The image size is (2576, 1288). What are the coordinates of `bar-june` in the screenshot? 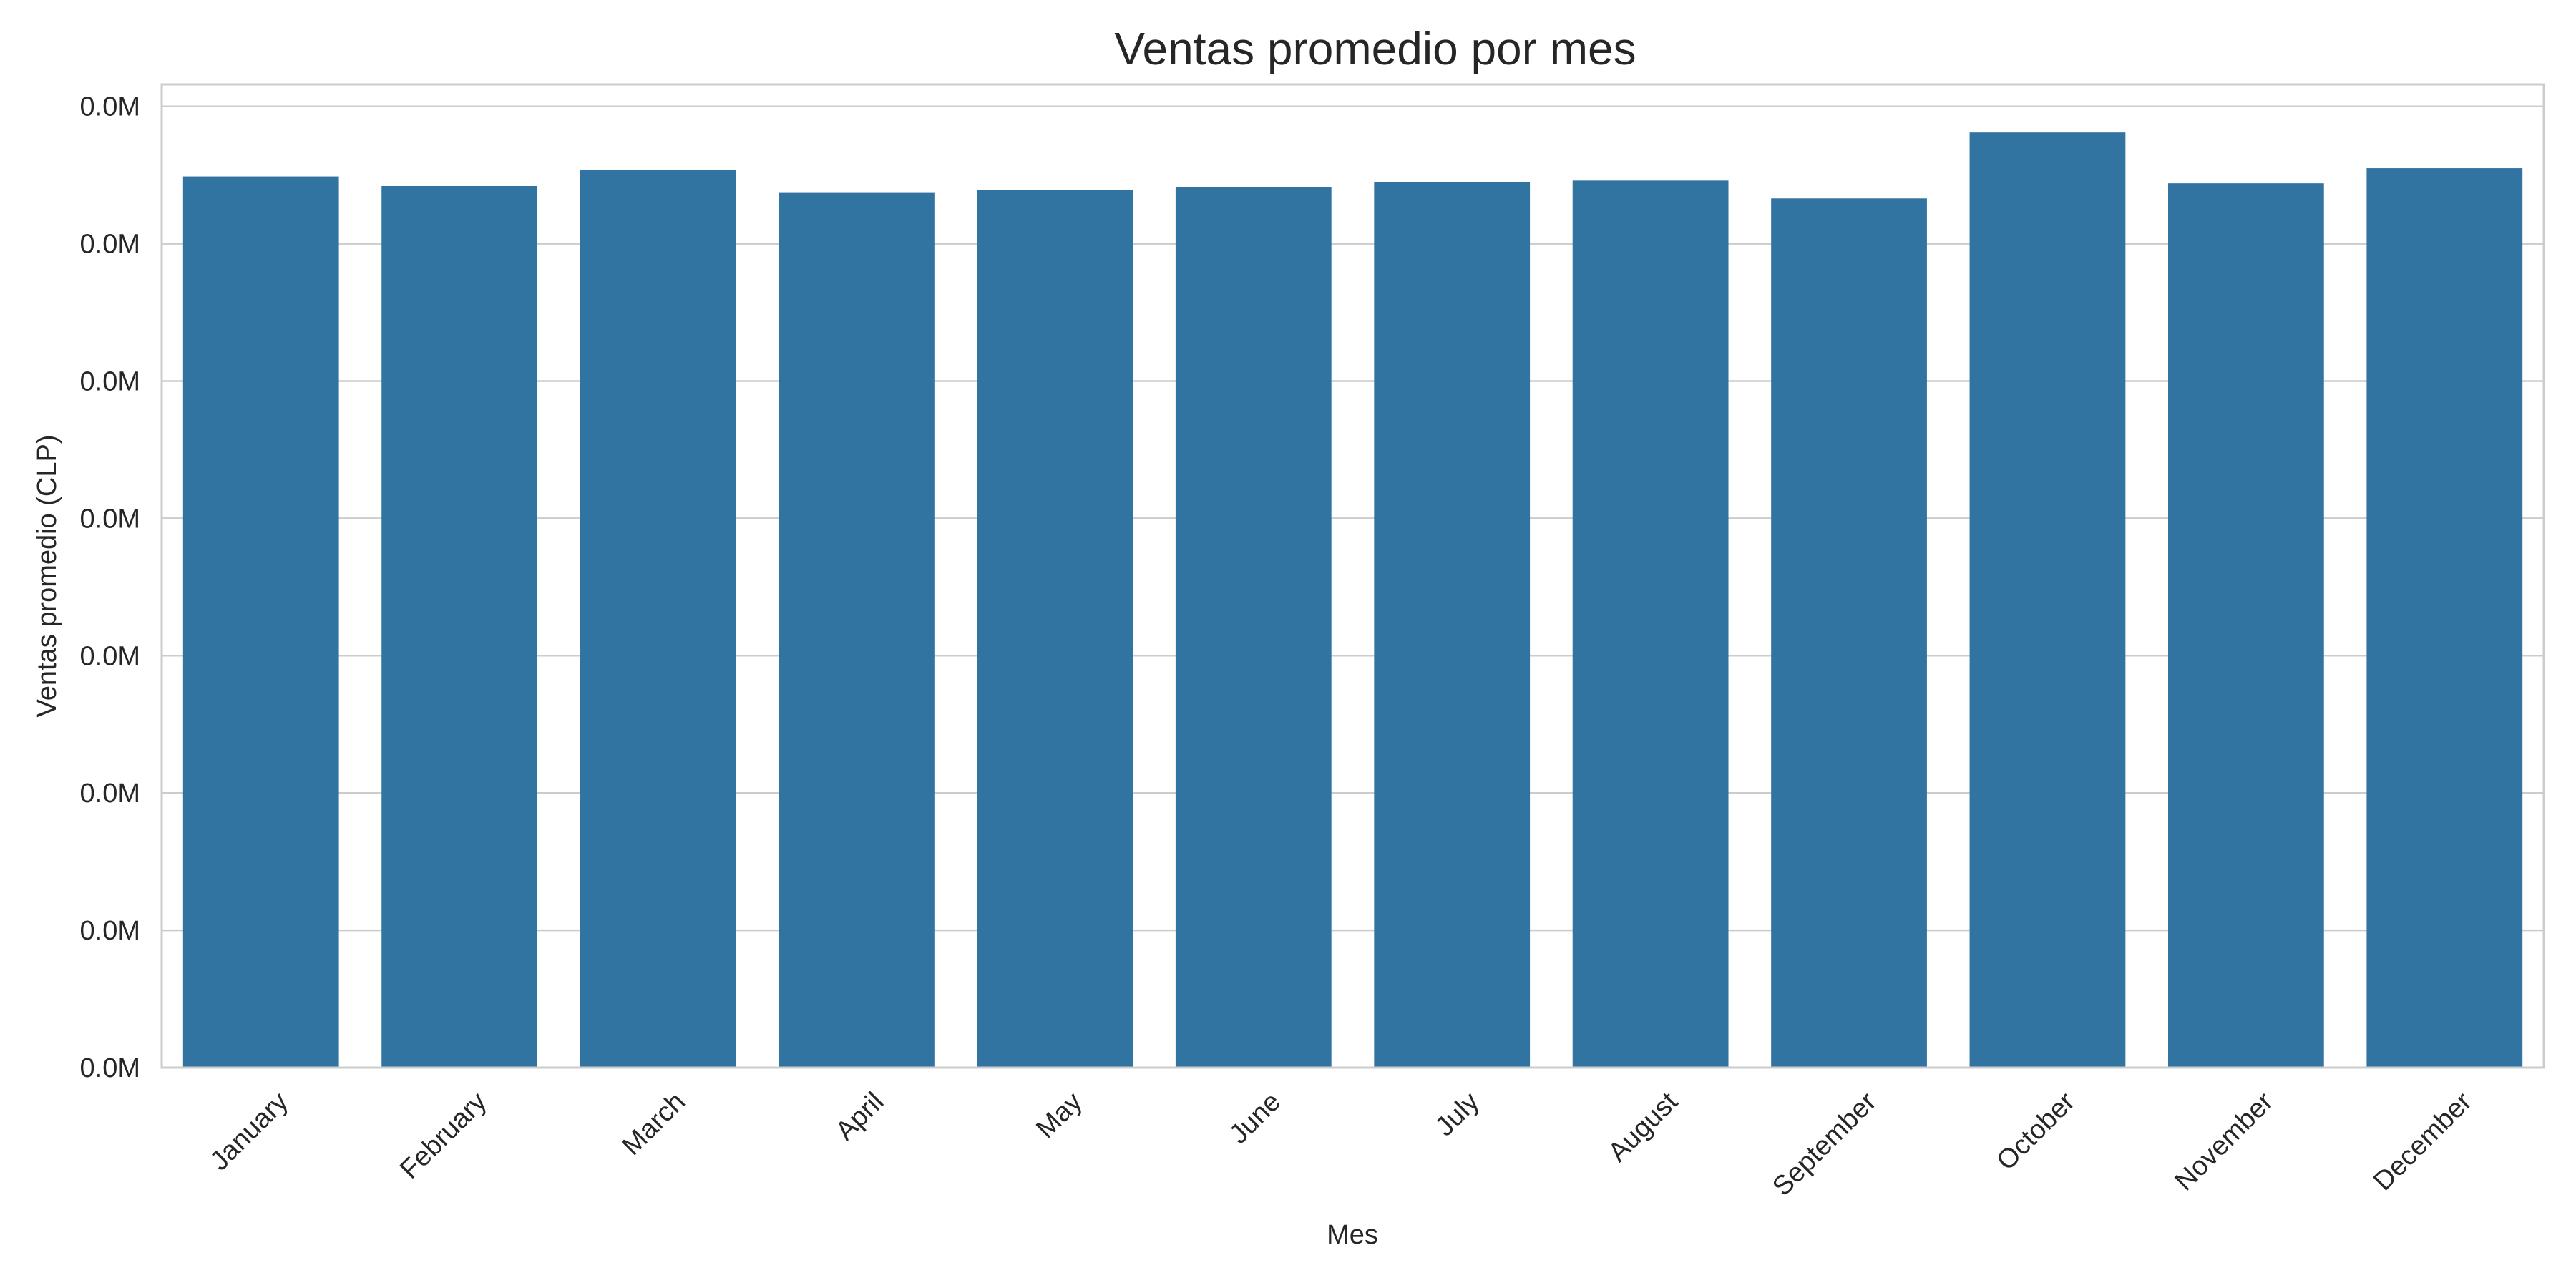 It's located at (1253, 627).